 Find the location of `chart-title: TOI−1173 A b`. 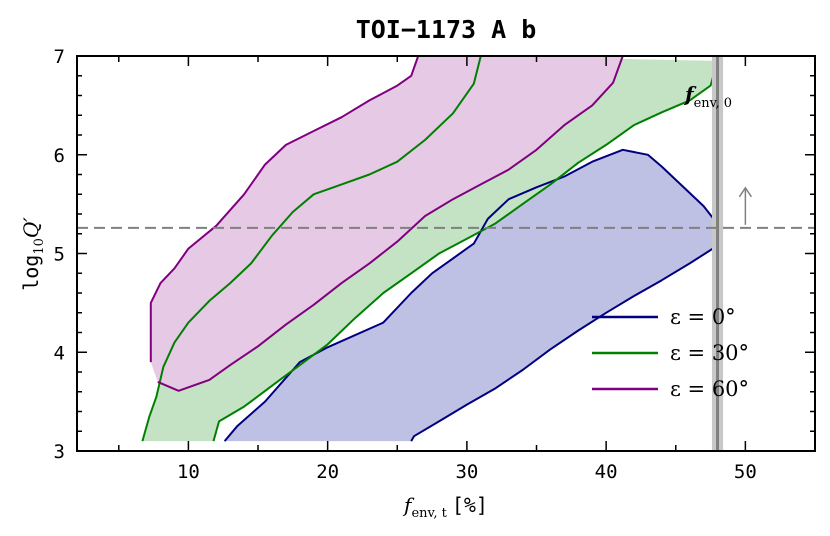

chart-title: TOI−1173 A b is located at coordinates (446, 29).